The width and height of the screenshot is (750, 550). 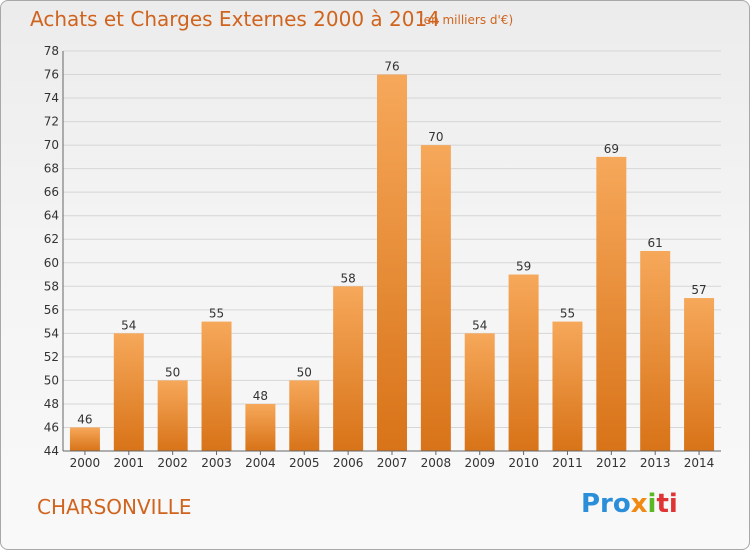 What do you see at coordinates (606, 504) in the screenshot?
I see `logo-part-1: Pro` at bounding box center [606, 504].